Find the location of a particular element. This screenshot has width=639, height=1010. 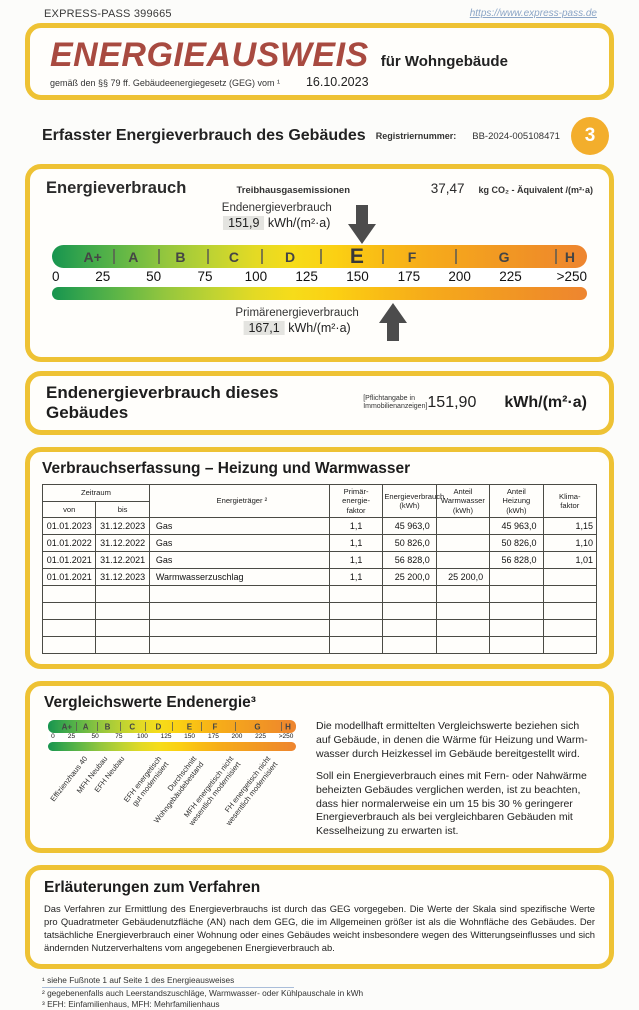

mini-class-label: C is located at coordinates (132, 727).